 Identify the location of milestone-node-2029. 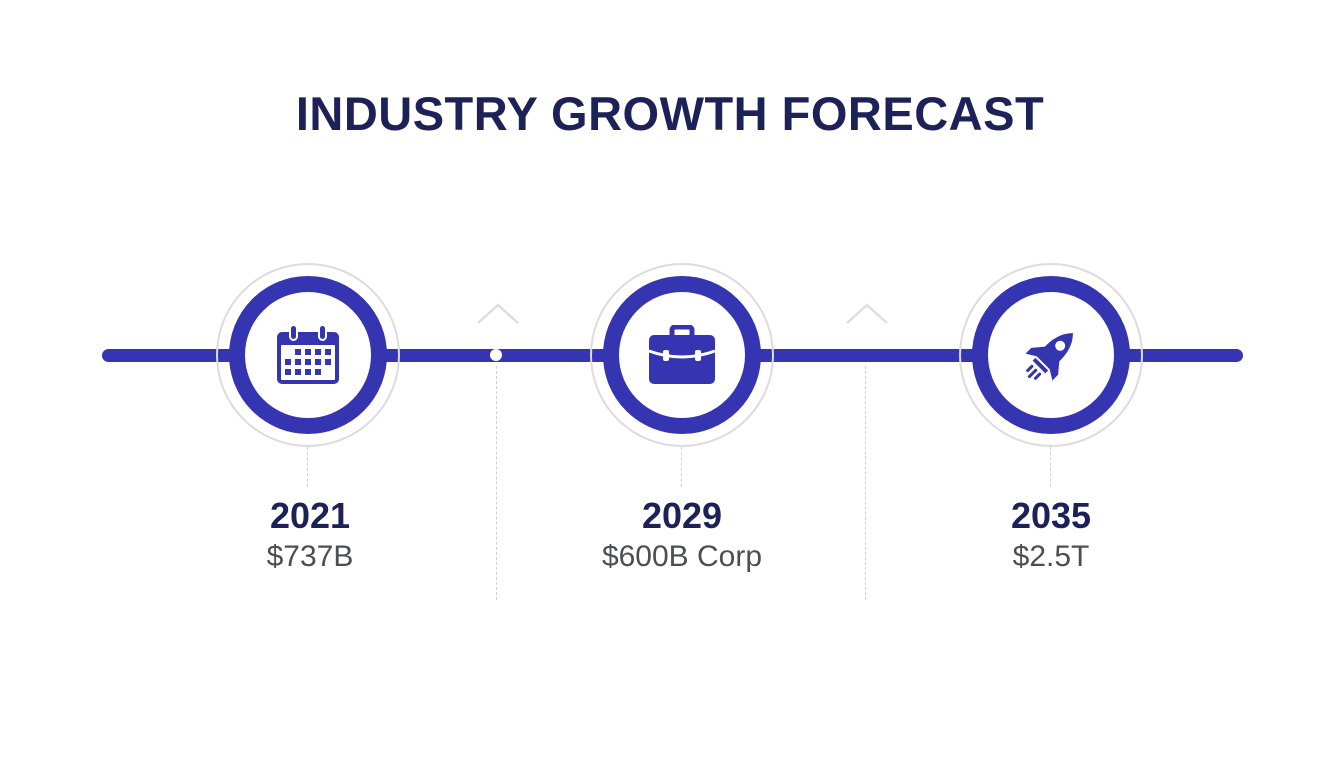
(682, 355).